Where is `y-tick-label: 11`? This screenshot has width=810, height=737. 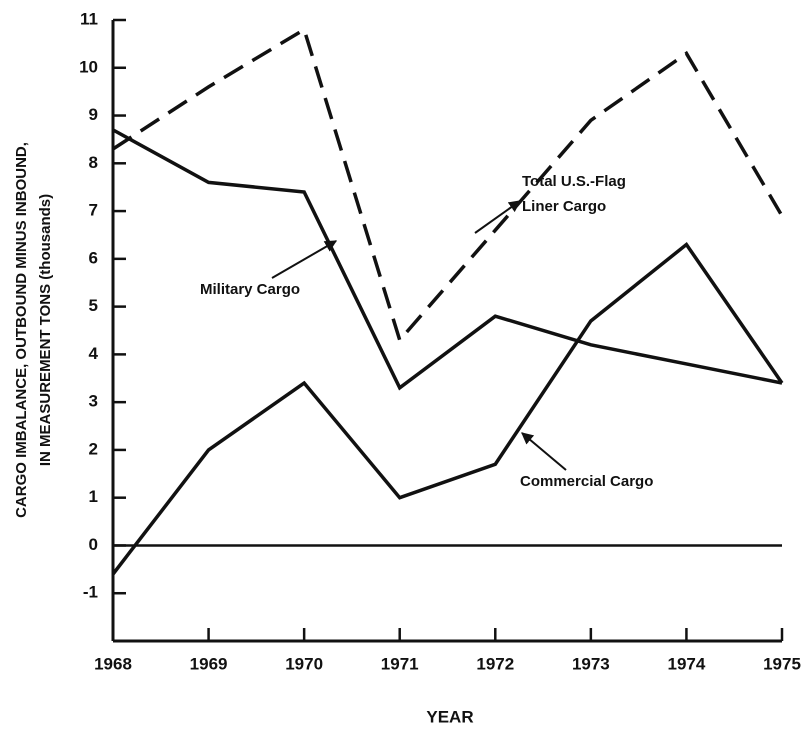 y-tick-label: 11 is located at coordinates (89, 18).